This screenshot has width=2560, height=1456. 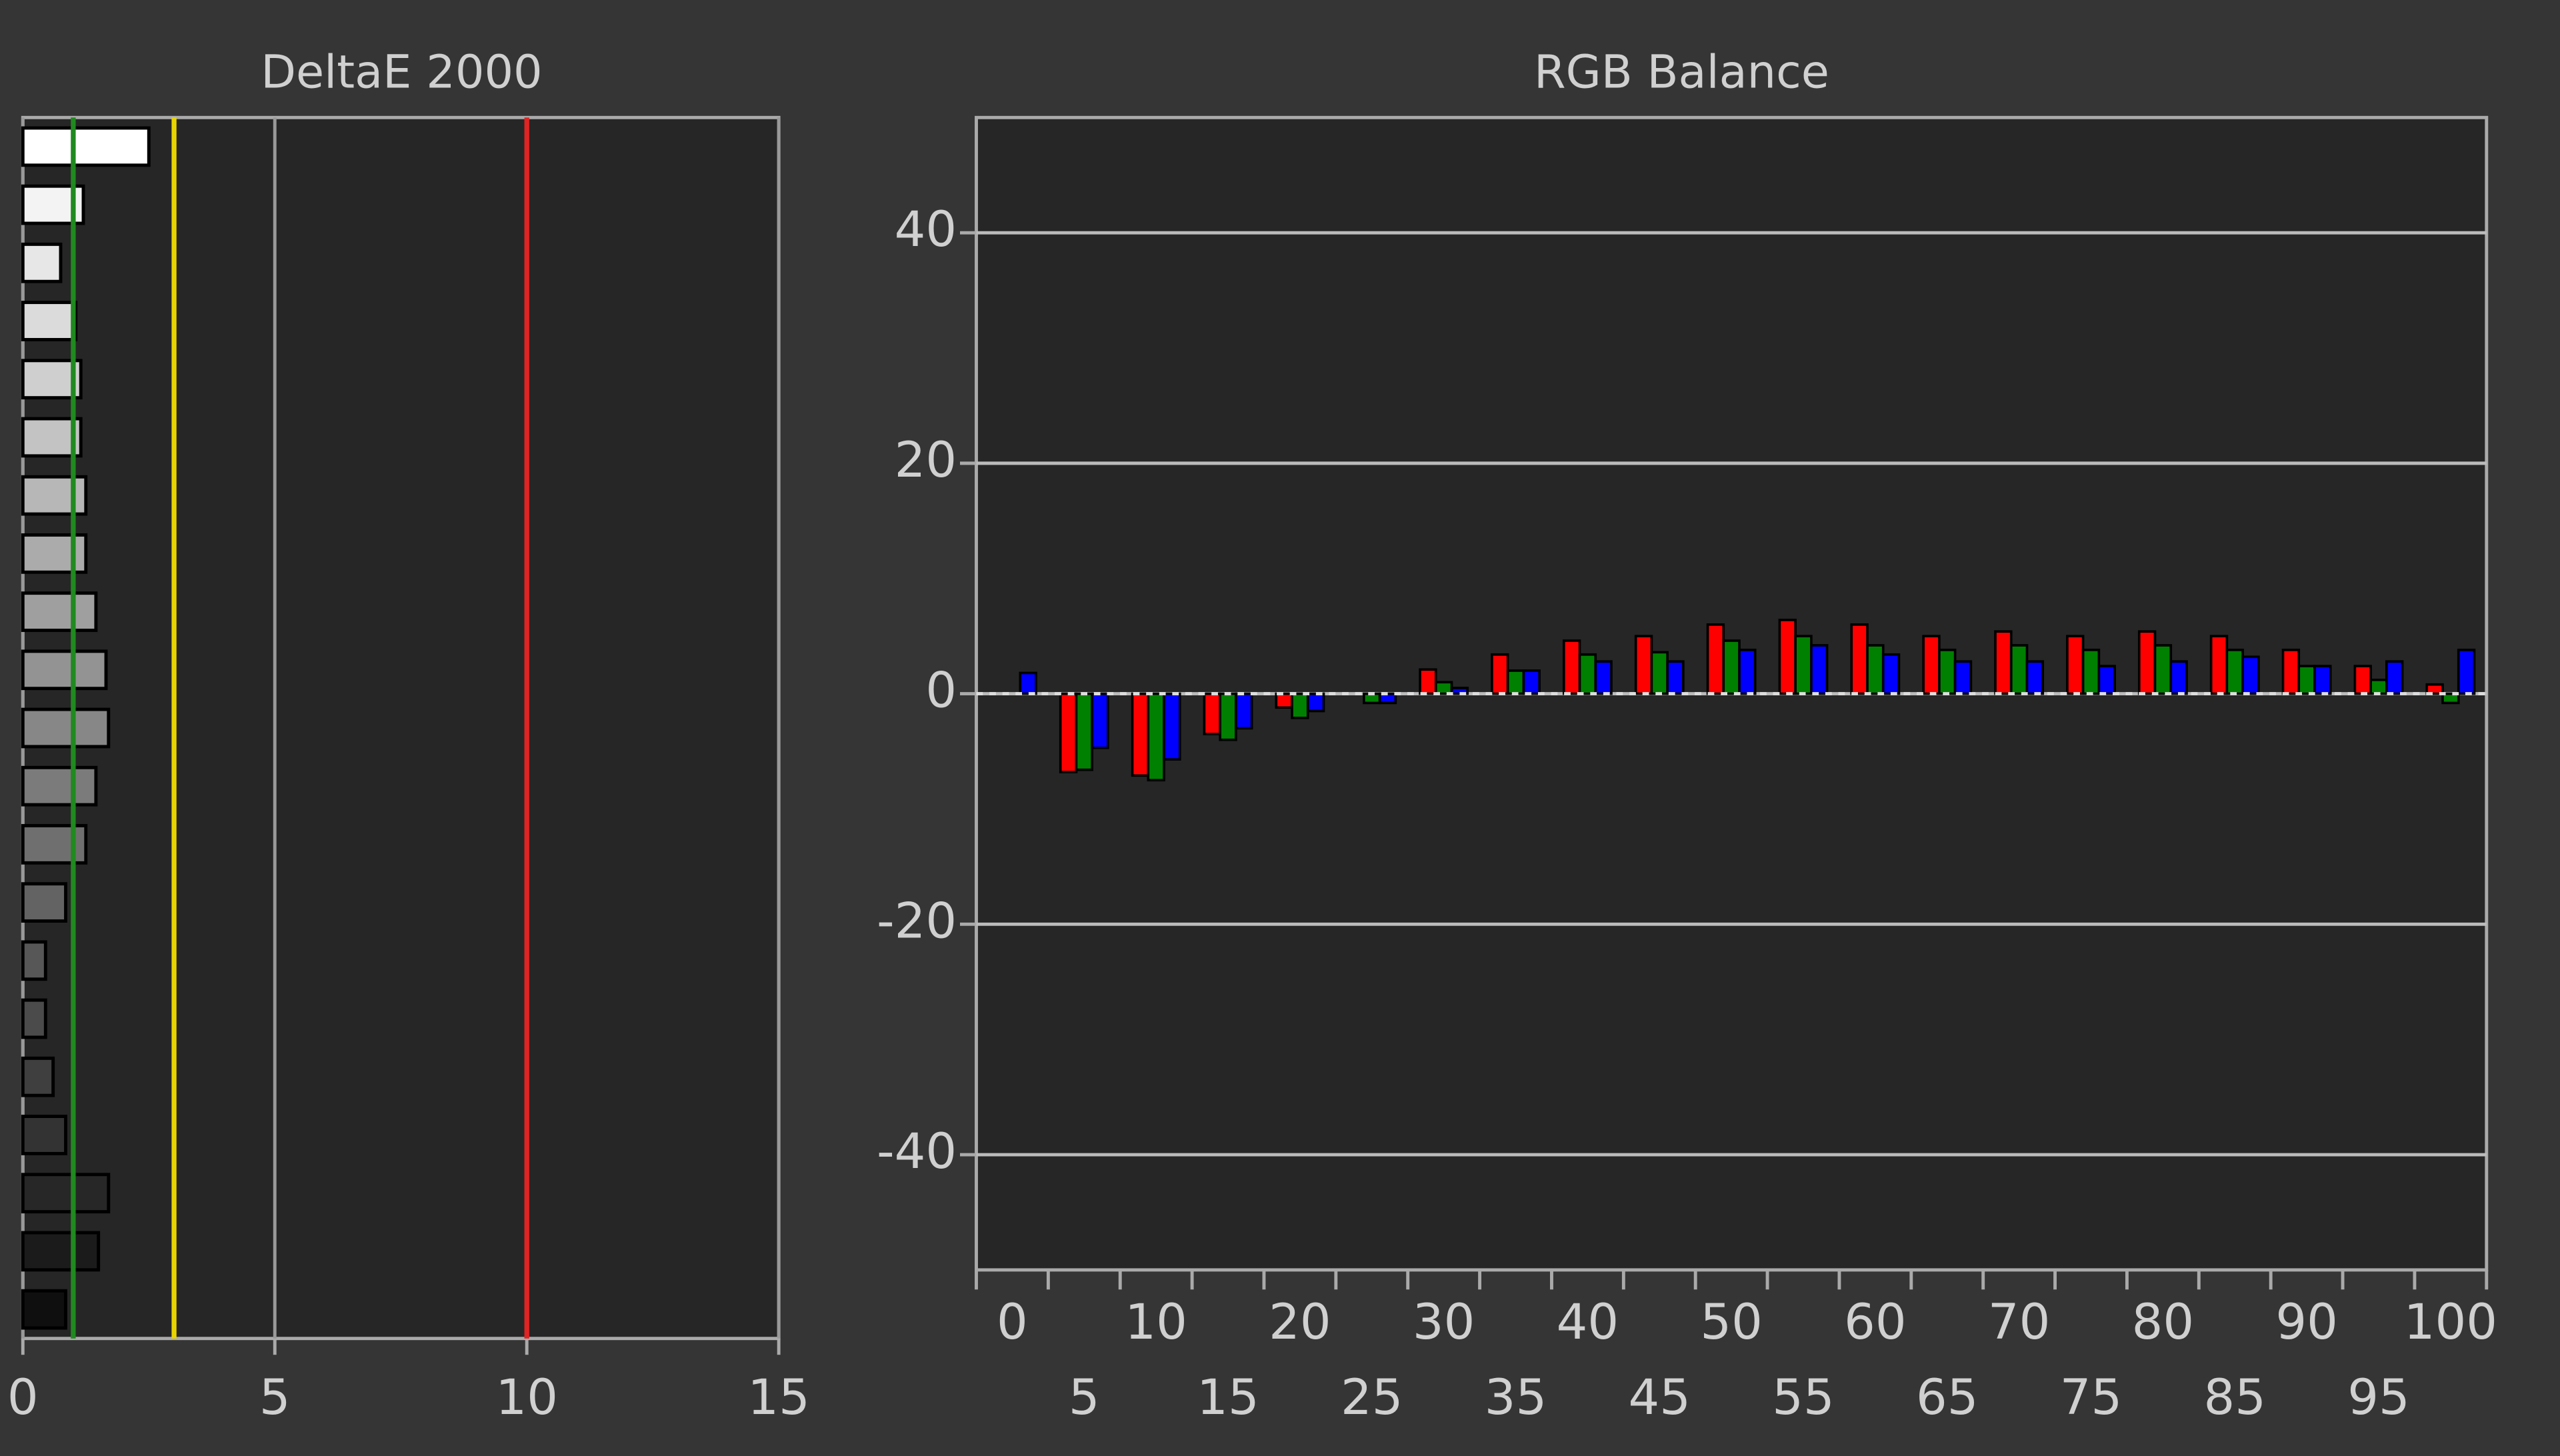 I want to click on chart-title: DeltaE 2000, so click(x=401, y=72).